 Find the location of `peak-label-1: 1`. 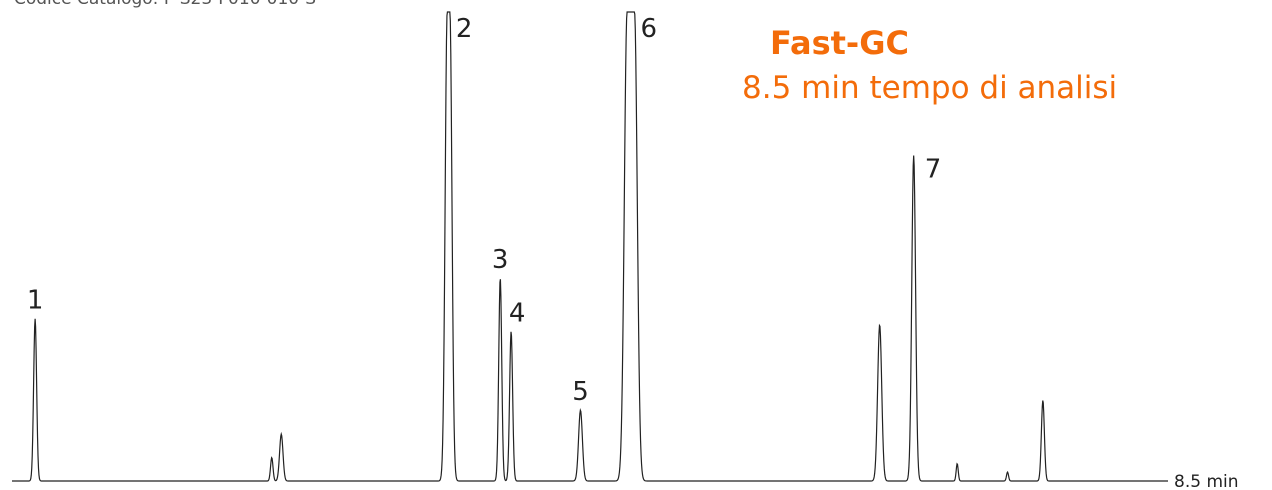

peak-label-1: 1 is located at coordinates (35, 301).